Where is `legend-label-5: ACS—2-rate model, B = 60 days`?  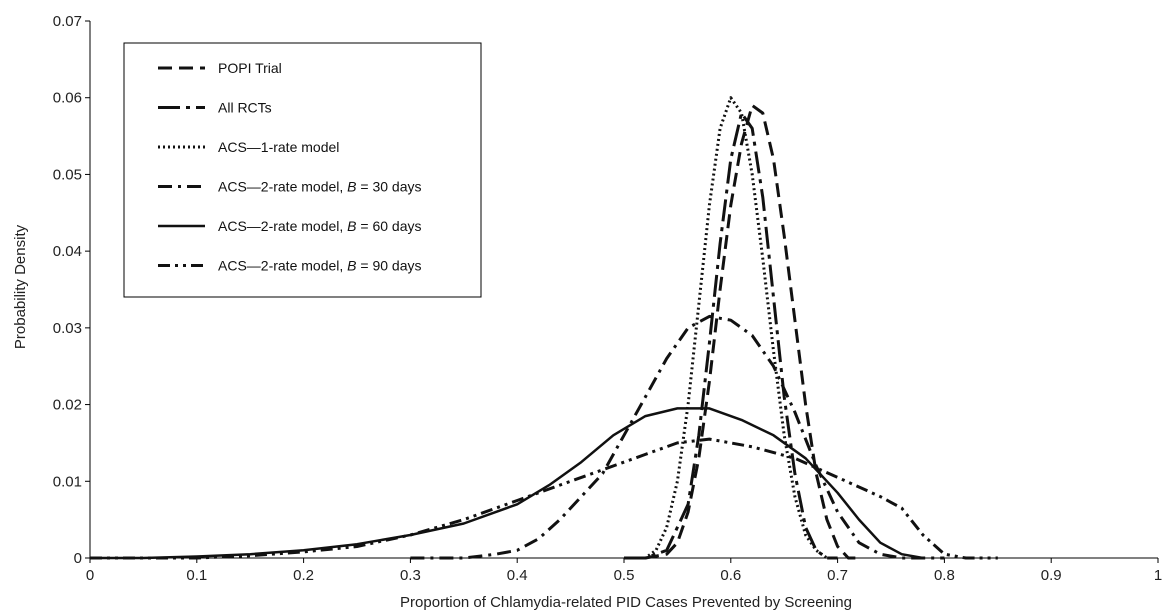 legend-label-5: ACS—2-rate model, B = 60 days is located at coordinates (320, 226).